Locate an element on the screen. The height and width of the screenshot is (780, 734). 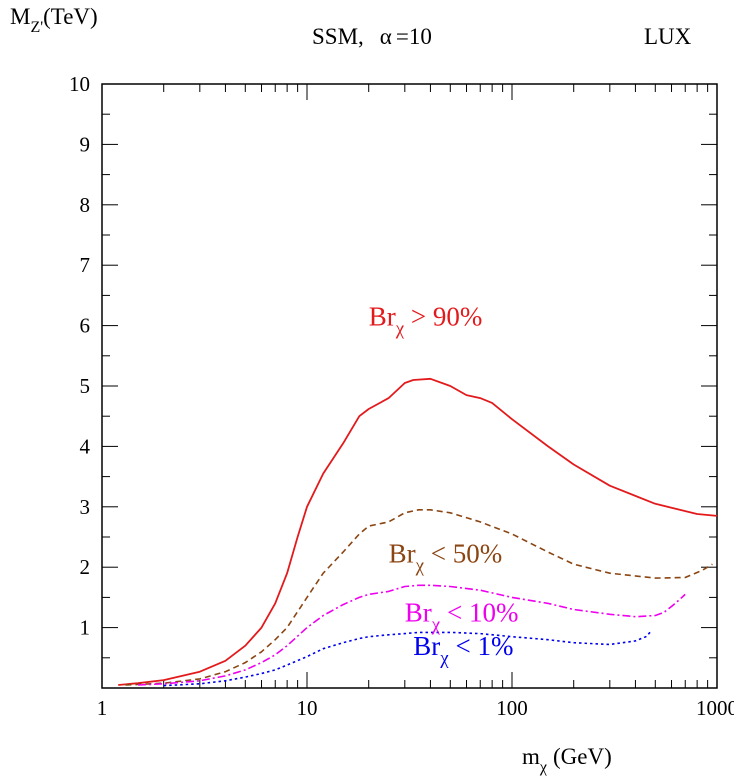
y-tick-label: 10 is located at coordinates (79, 84).